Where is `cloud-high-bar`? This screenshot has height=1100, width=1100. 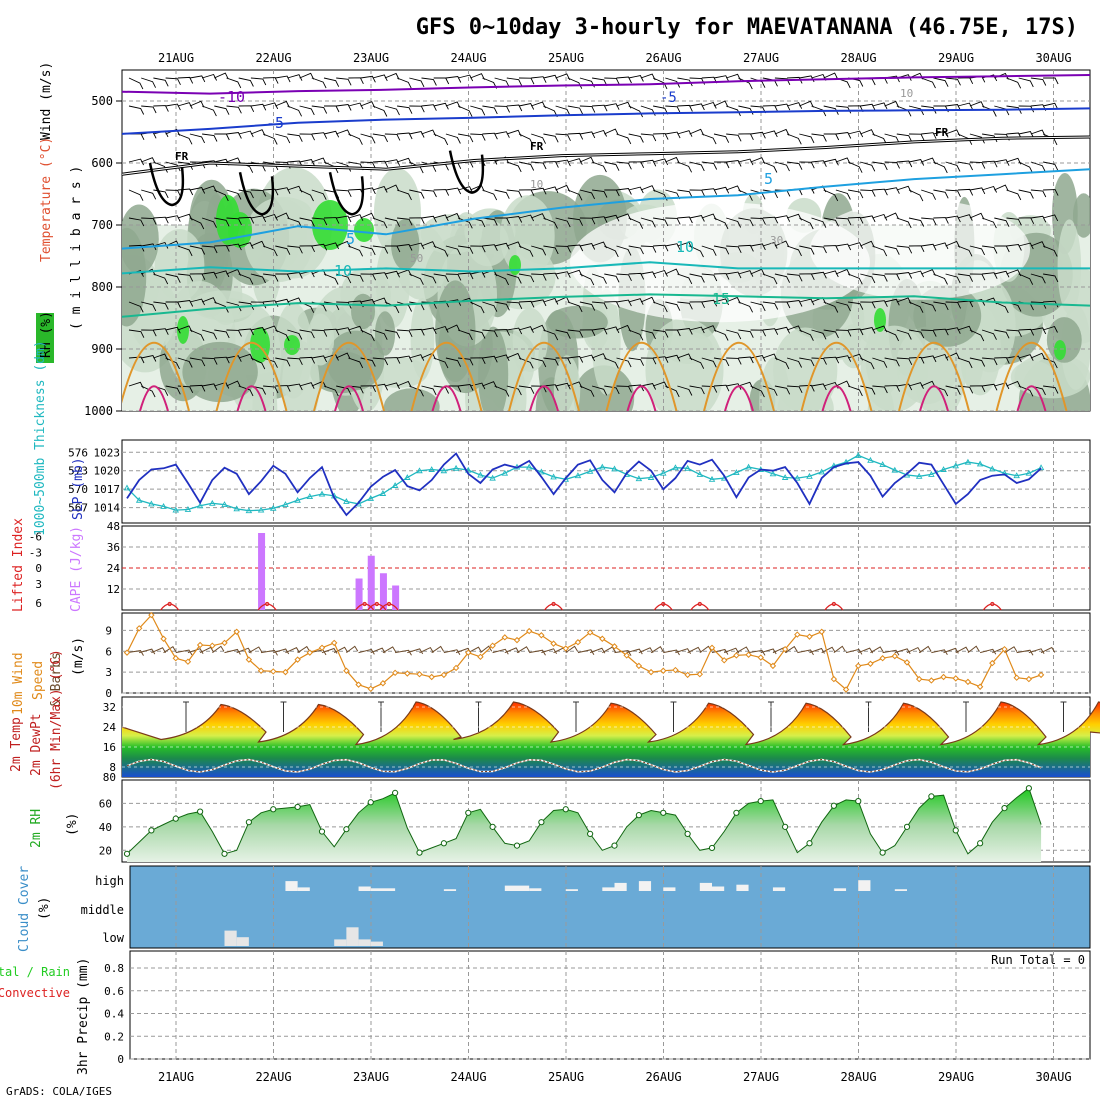
cloud-high-bar is located at coordinates (718, 888).